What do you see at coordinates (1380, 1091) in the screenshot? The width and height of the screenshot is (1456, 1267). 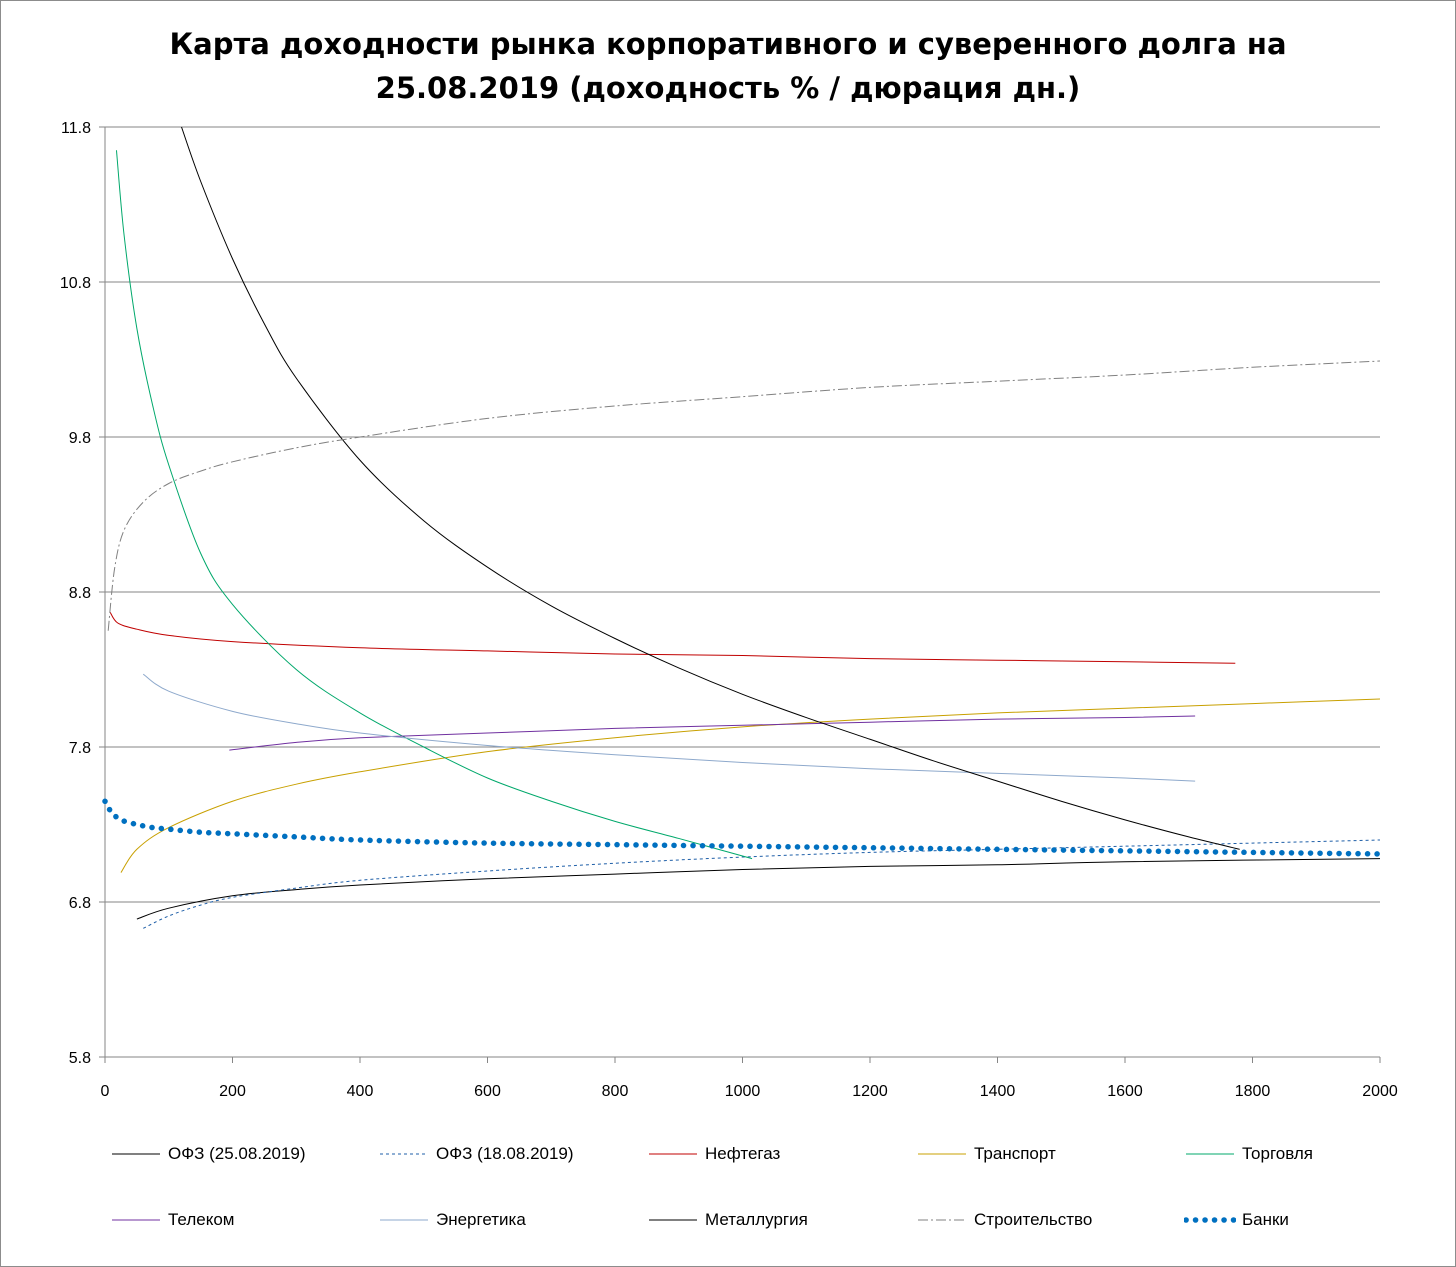 I see `x-tick-label-10: 2000` at bounding box center [1380, 1091].